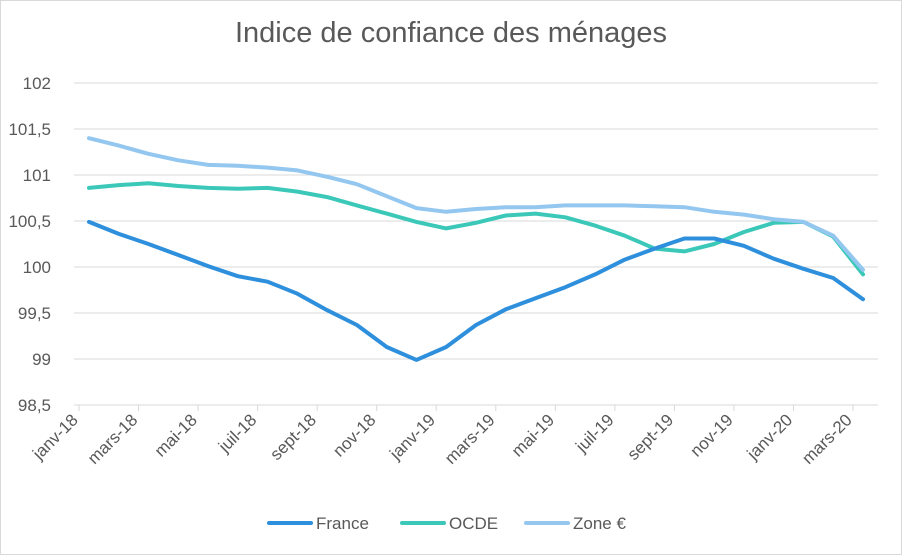 The height and width of the screenshot is (555, 902). I want to click on legend-label: OCDE, so click(473, 523).